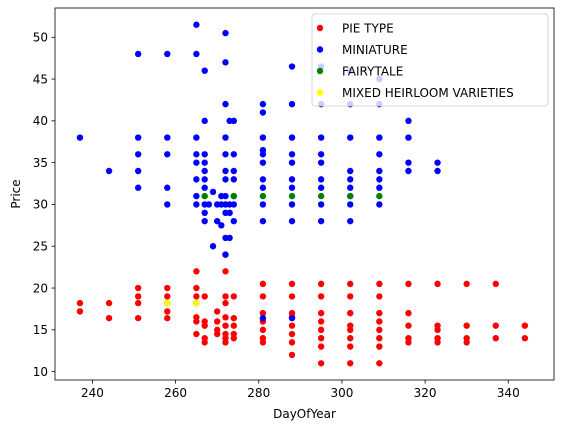 The height and width of the screenshot is (432, 562). What do you see at coordinates (40, 38) in the screenshot?
I see `y-tick-label: 50` at bounding box center [40, 38].